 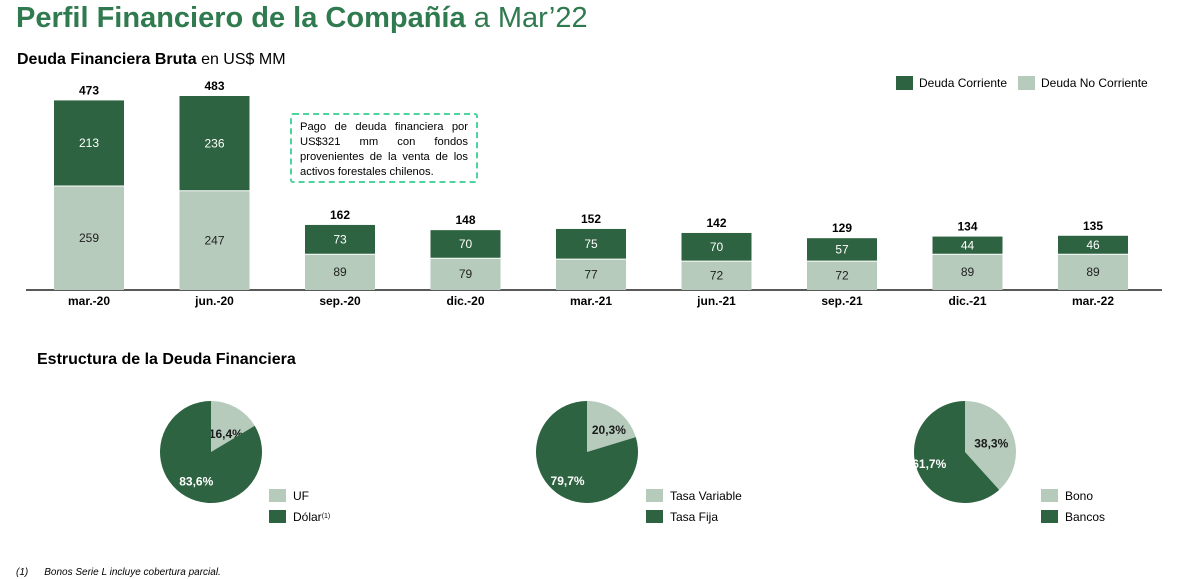 I want to click on x-tick-label: sep.-21, so click(x=842, y=301).